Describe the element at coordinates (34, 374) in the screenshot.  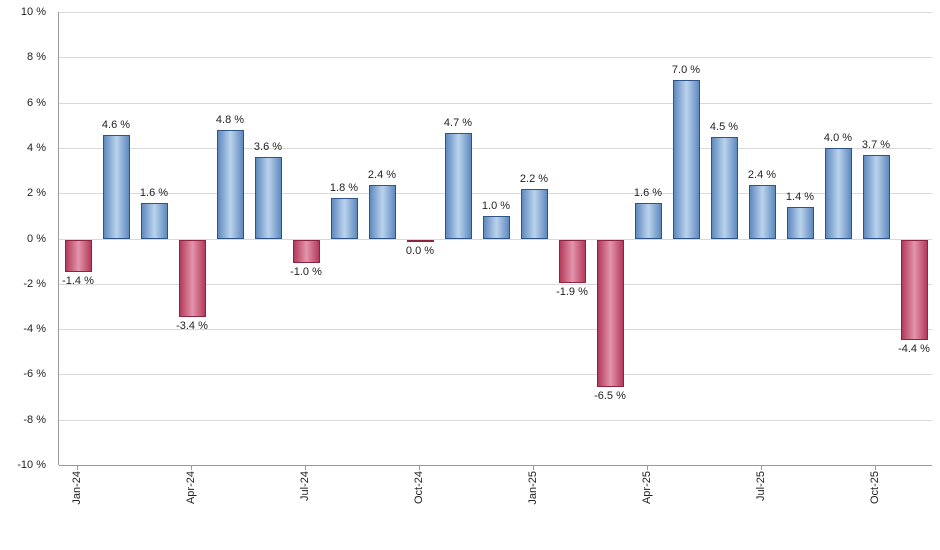
I see `y-axis-label: -6 %` at that location.